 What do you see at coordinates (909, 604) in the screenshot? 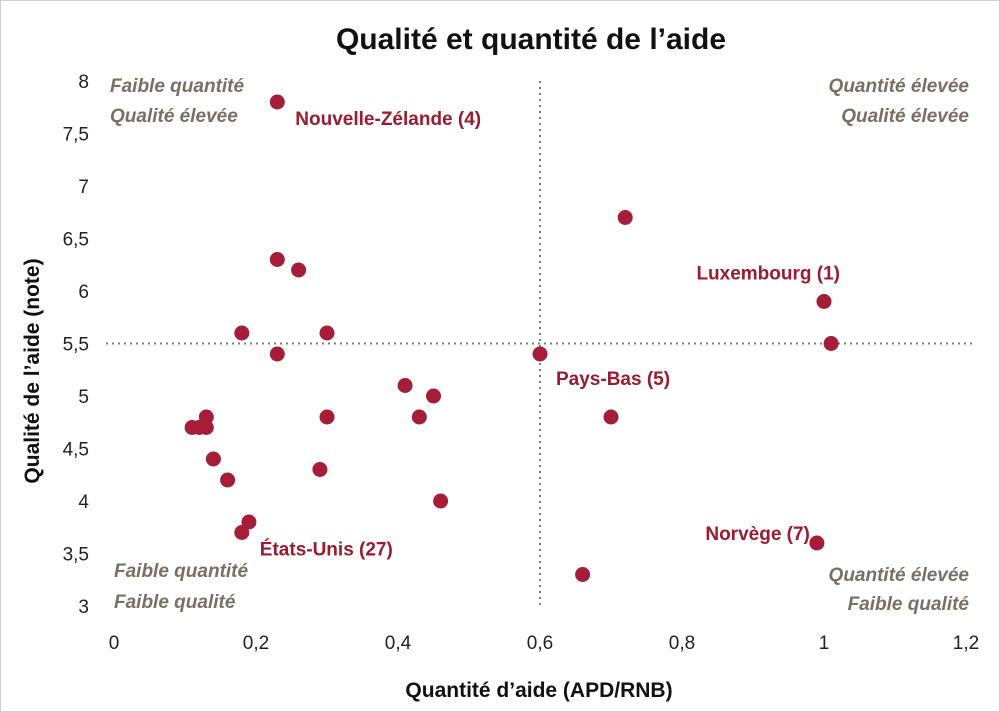
I see `quadrant-label-bottom-right-line2: Faible qualité` at bounding box center [909, 604].